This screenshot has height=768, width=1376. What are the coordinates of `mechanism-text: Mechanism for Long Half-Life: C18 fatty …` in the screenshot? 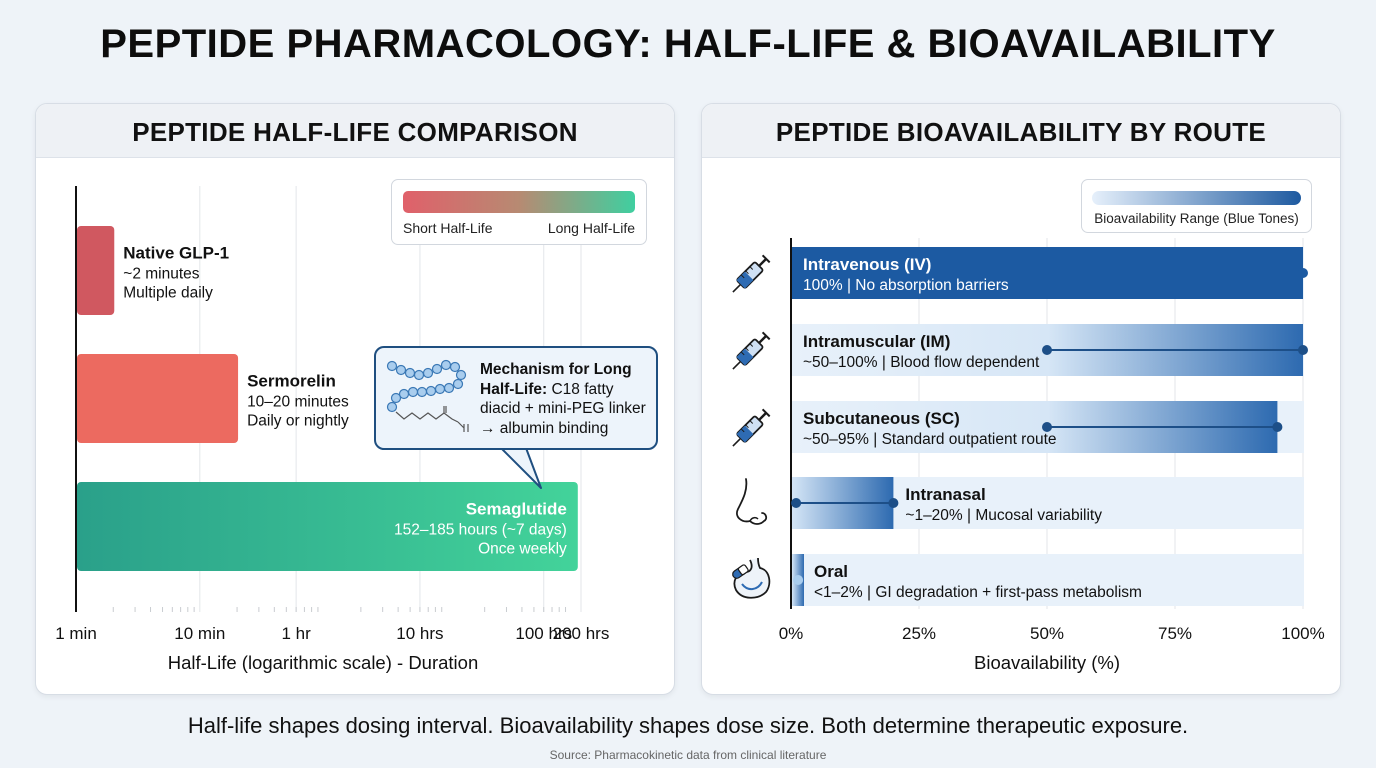 It's located at (563, 399).